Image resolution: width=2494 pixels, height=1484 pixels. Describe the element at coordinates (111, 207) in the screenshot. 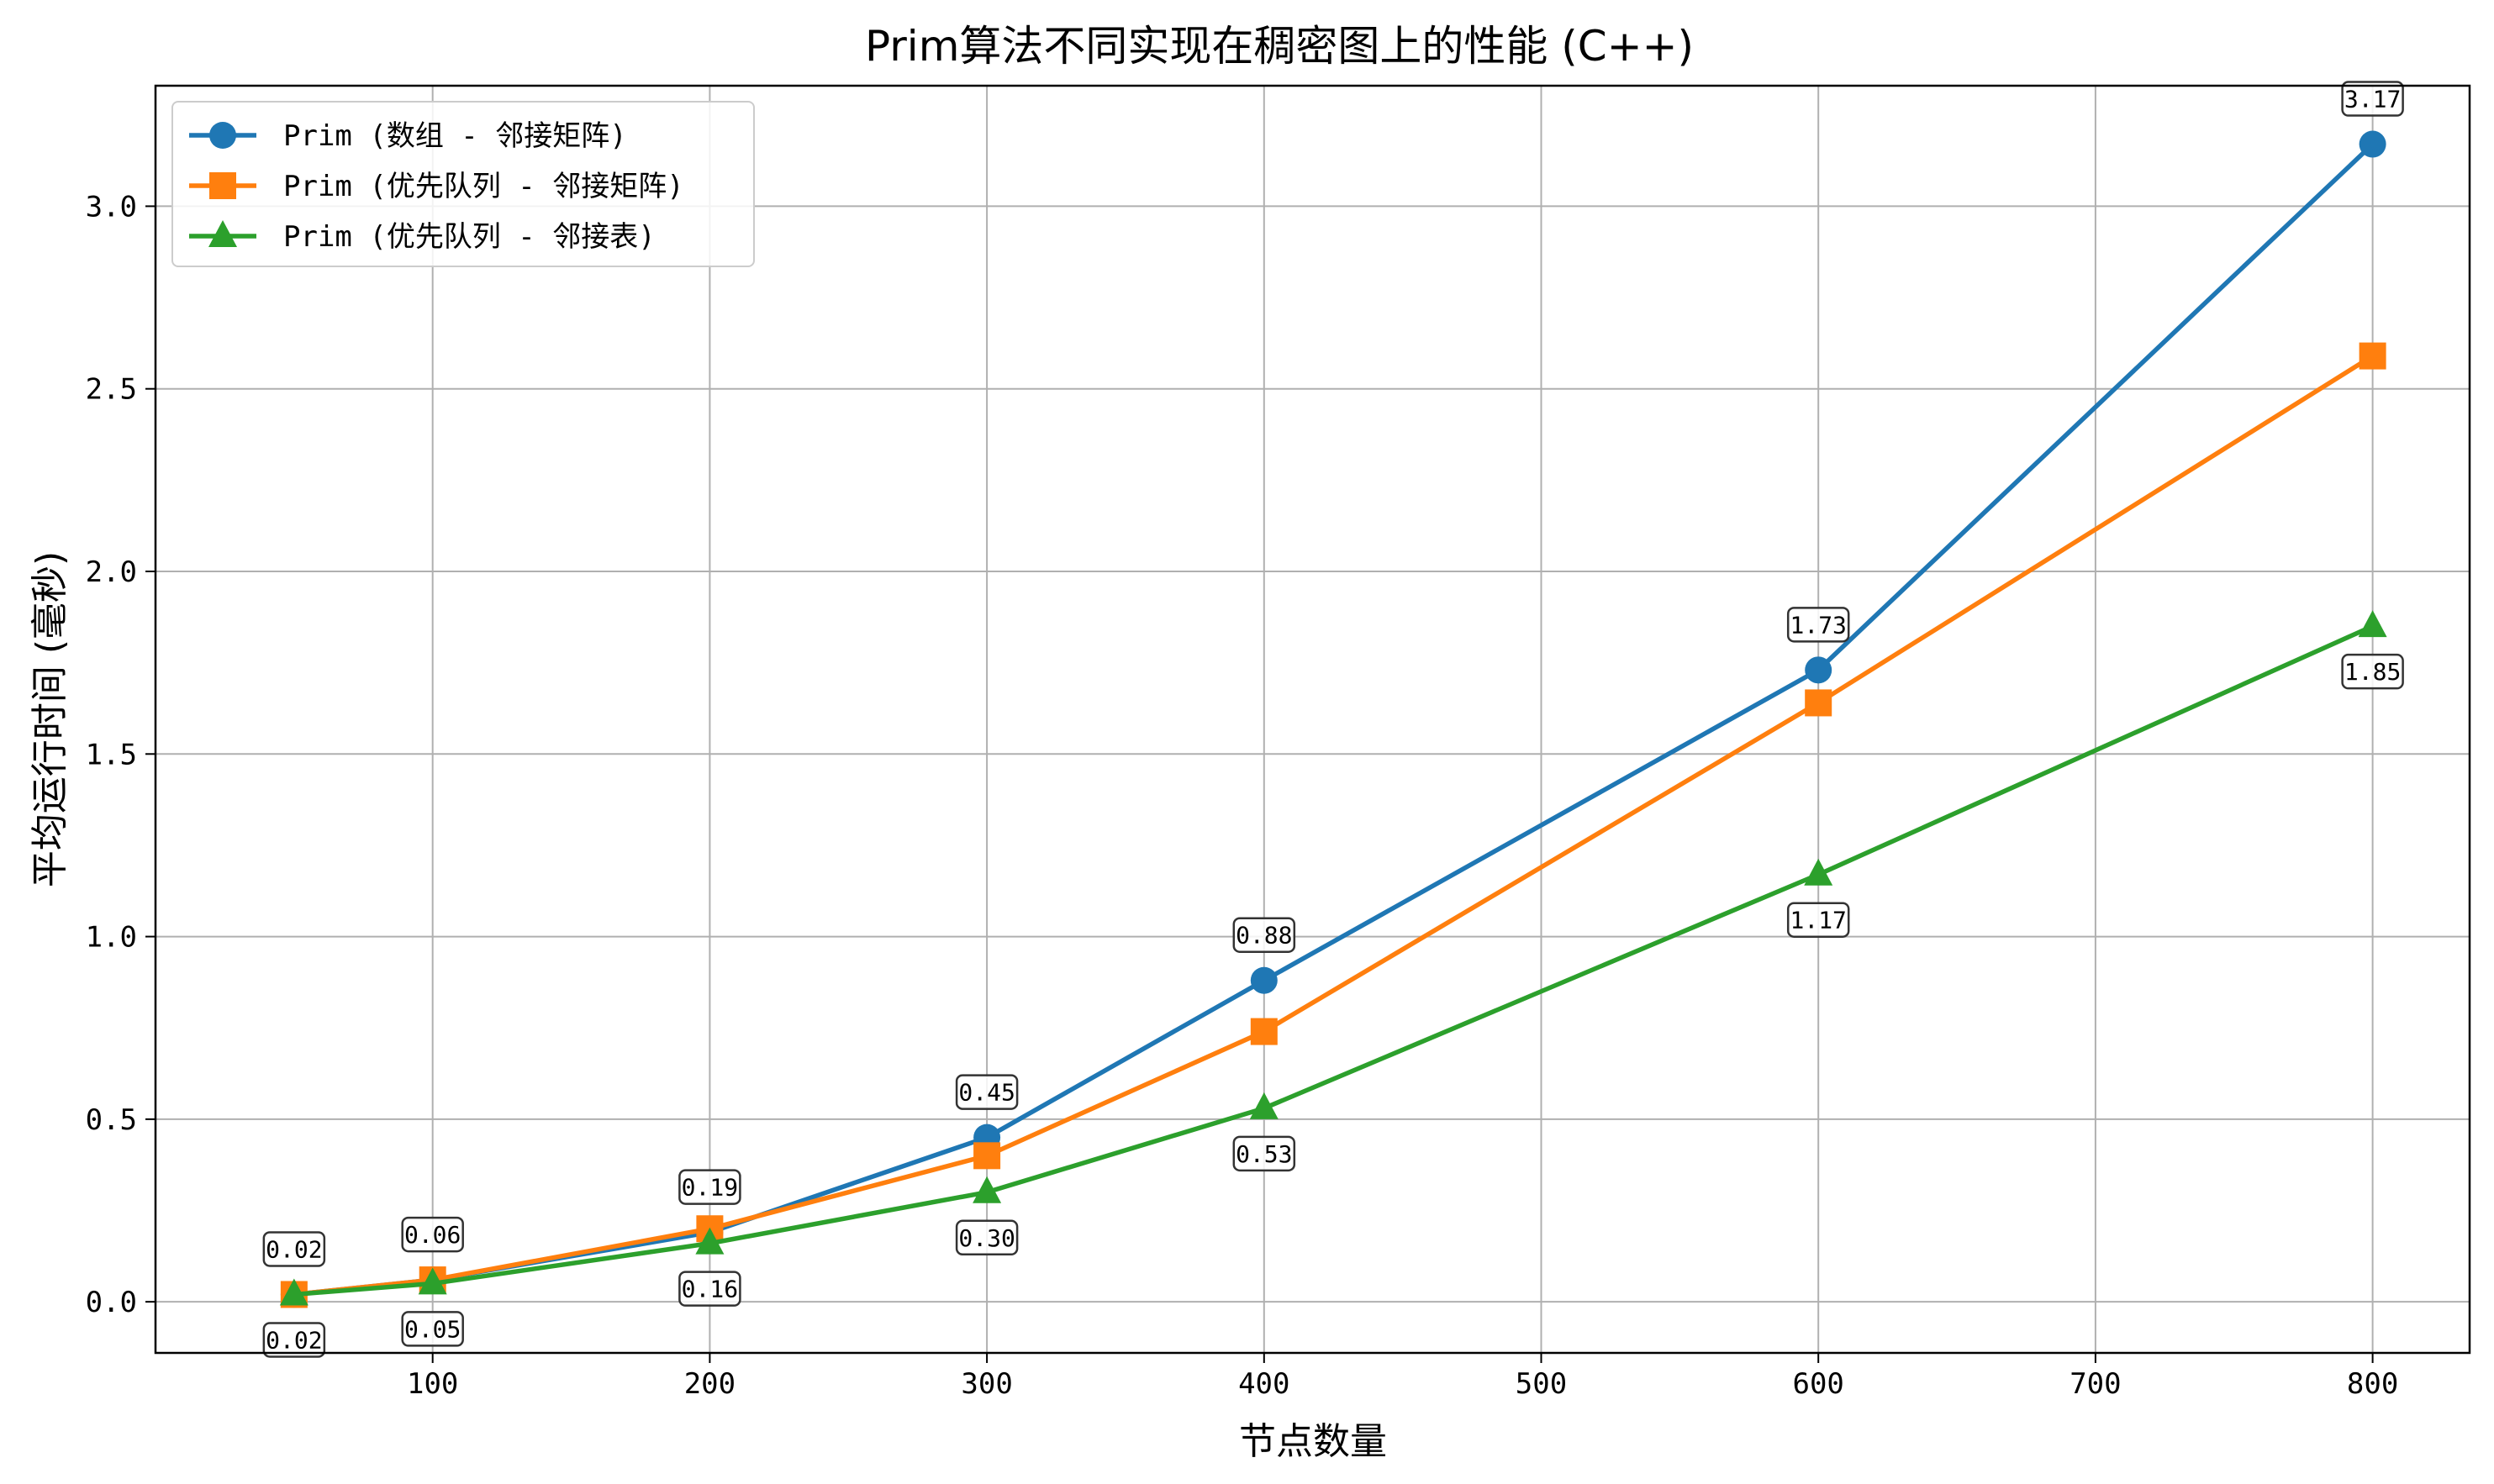

I see `y-tick-label: 3.0` at that location.